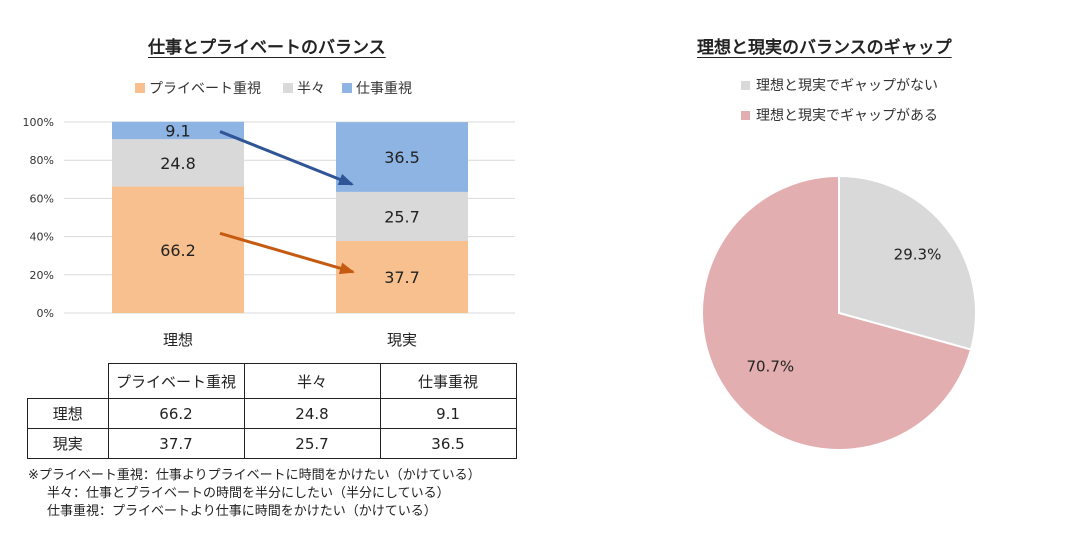 The image size is (1074, 547). What do you see at coordinates (254, 475) in the screenshot?
I see `footnote-line: ※プライベート重視：仕事よりプライベートに時間をかけたい（かけている）` at bounding box center [254, 475].